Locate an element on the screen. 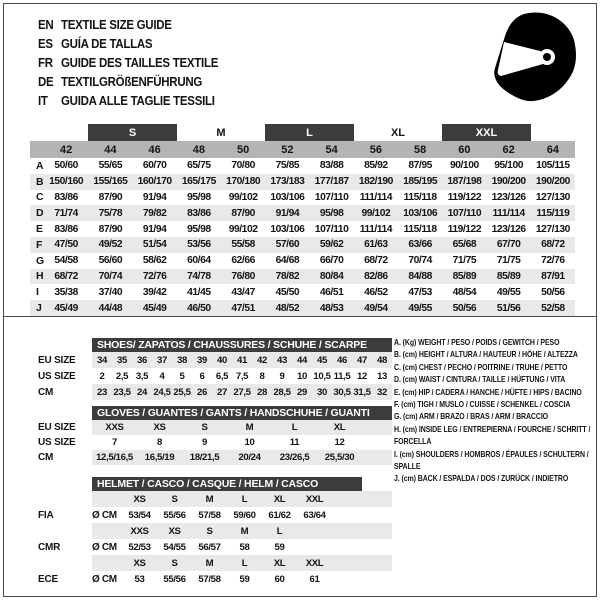 Image resolution: width=600 pixels, height=600 pixels. table-cell: 87/90 is located at coordinates (110, 197).